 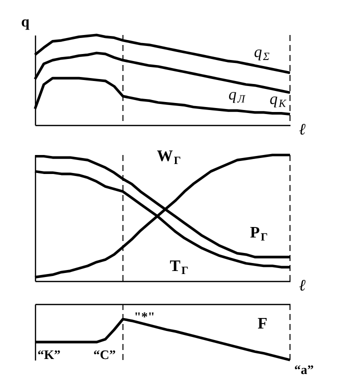 I want to click on text: “a”, so click(x=304, y=369).